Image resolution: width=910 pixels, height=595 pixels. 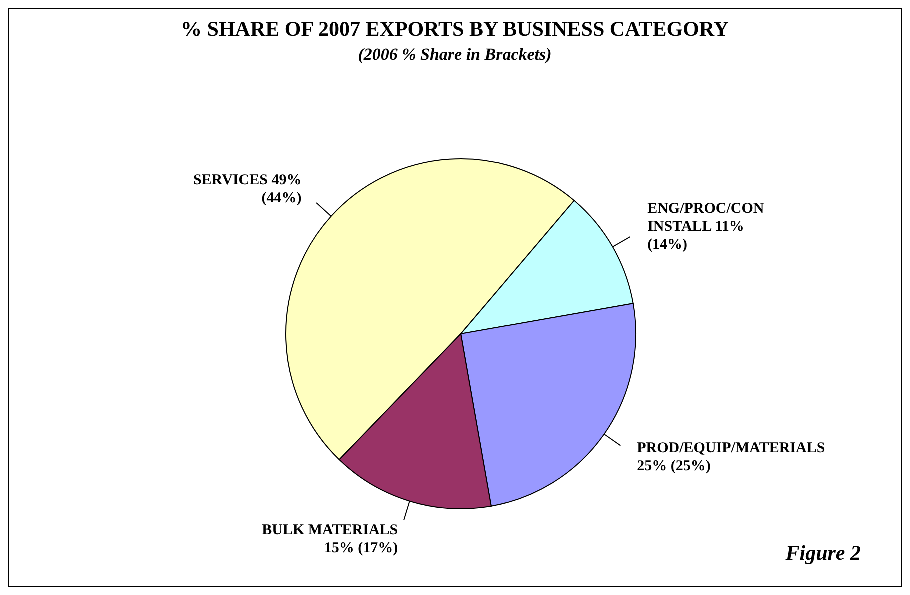 What do you see at coordinates (823, 553) in the screenshot?
I see `caption: Figure 2` at bounding box center [823, 553].